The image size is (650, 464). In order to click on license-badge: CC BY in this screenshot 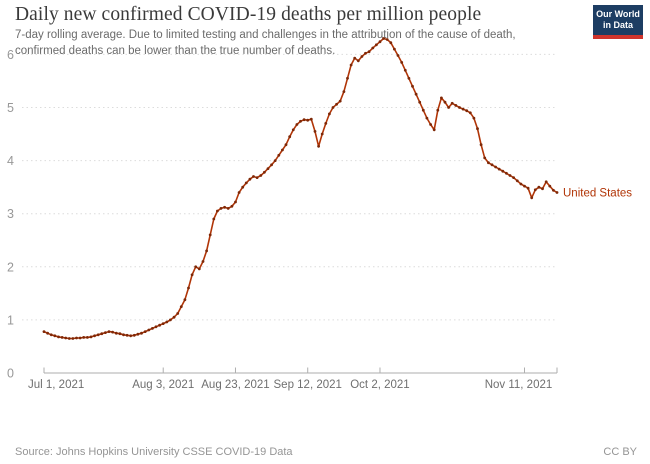, I will do `click(620, 452)`.